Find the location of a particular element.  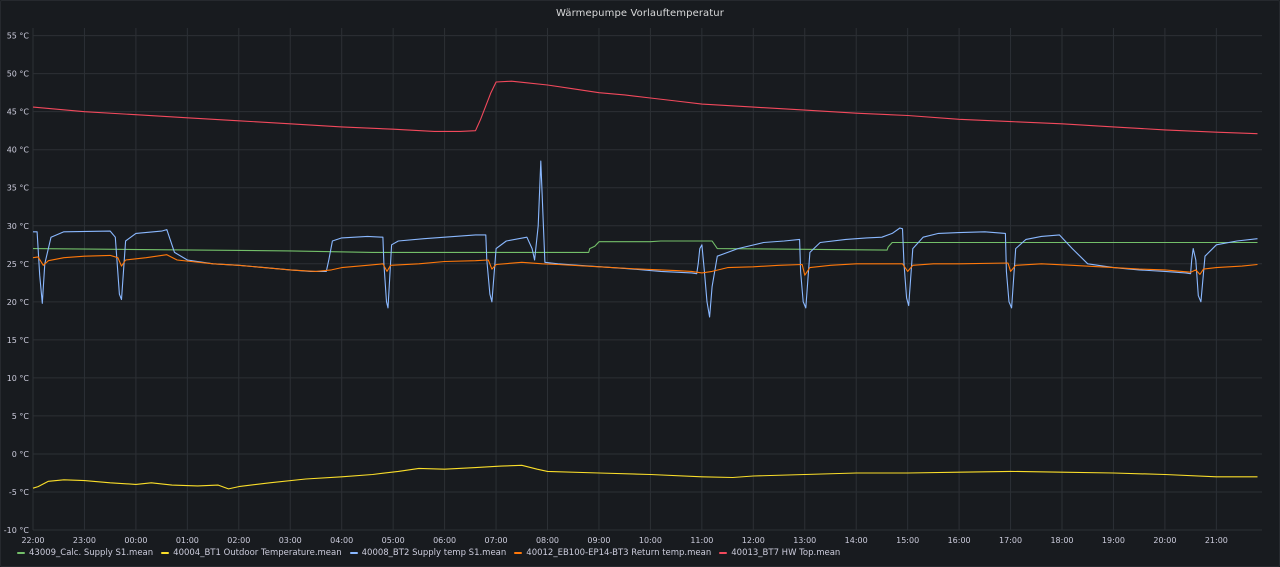

x-tick-label: 10:00 is located at coordinates (650, 540).